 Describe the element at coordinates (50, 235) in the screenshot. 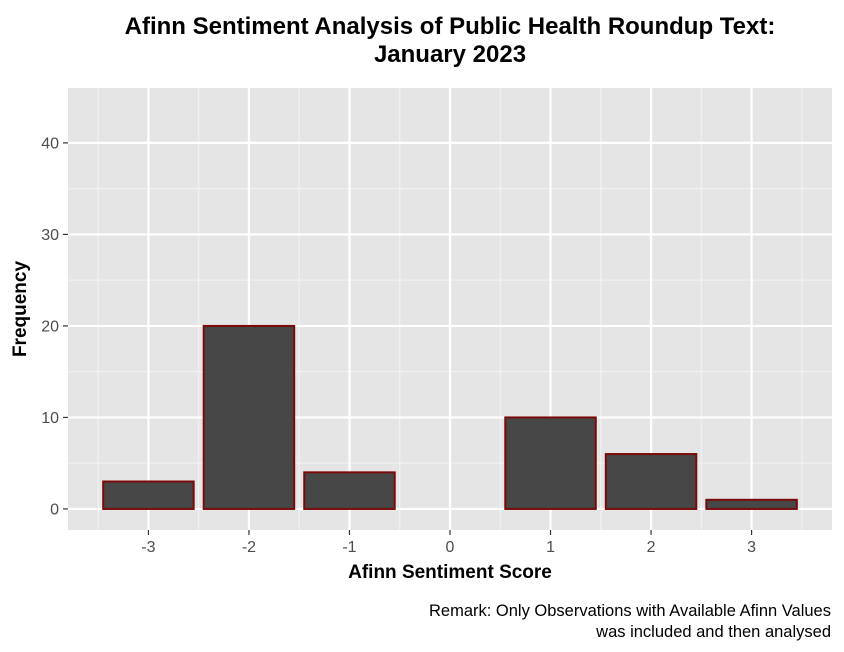

I see `y-tick-label: 30` at that location.